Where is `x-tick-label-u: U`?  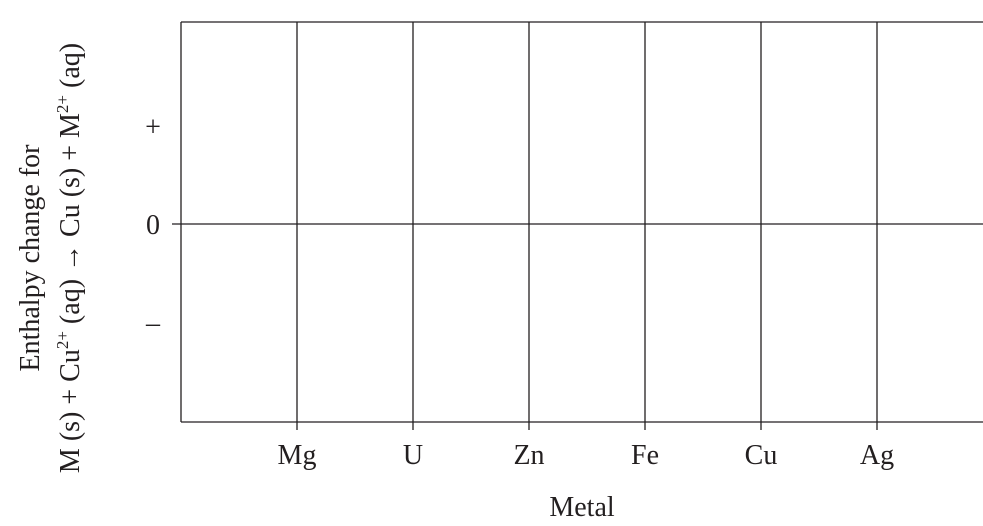
x-tick-label-u: U is located at coordinates (413, 455).